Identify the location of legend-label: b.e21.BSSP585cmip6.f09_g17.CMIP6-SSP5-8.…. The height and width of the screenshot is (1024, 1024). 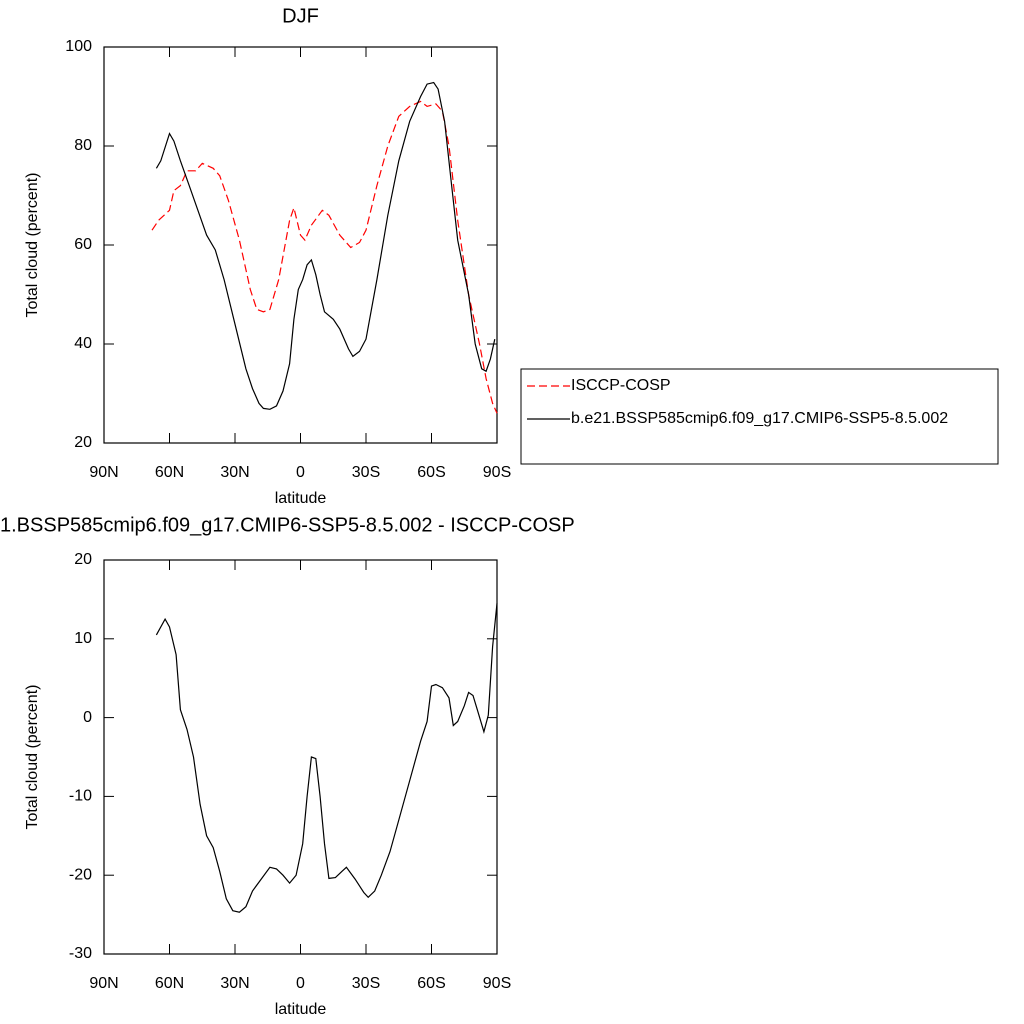
(759, 418).